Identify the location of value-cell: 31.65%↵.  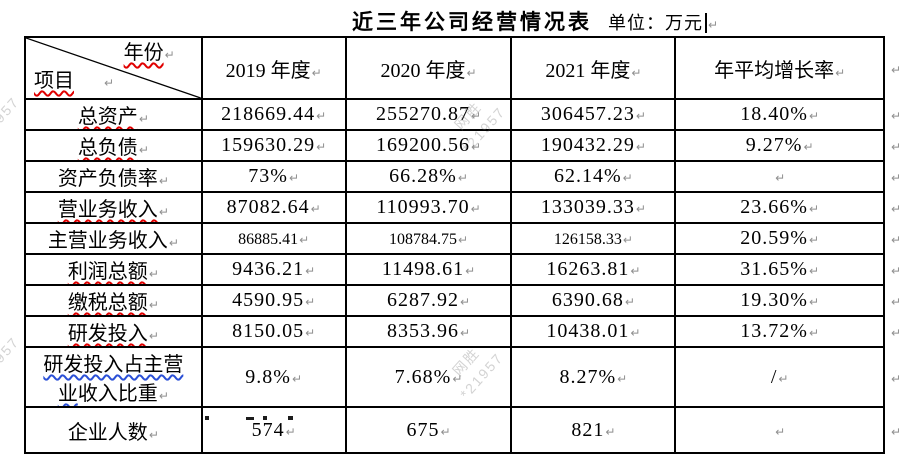
(779, 269).